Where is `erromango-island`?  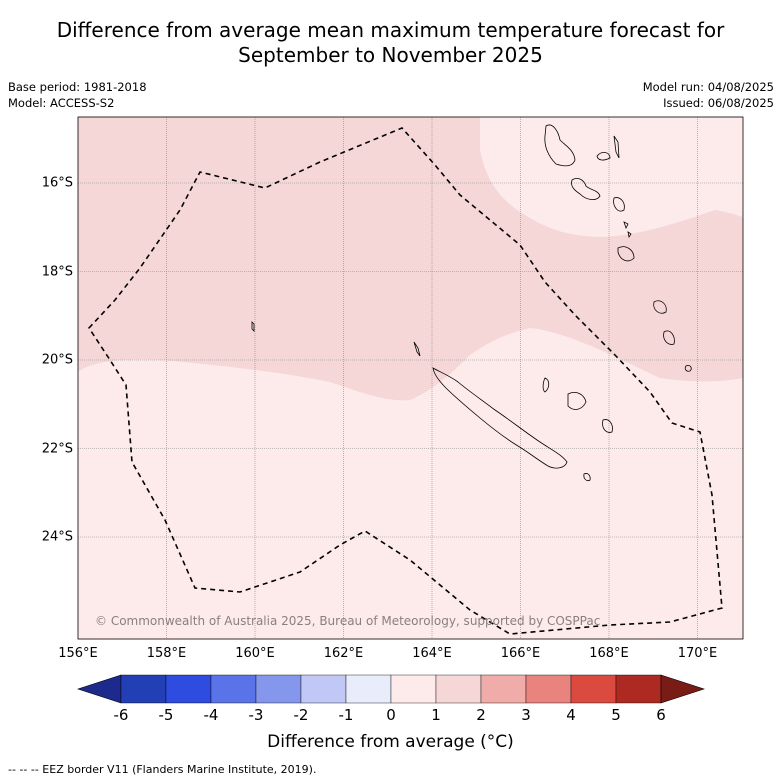 erromango-island is located at coordinates (626, 254).